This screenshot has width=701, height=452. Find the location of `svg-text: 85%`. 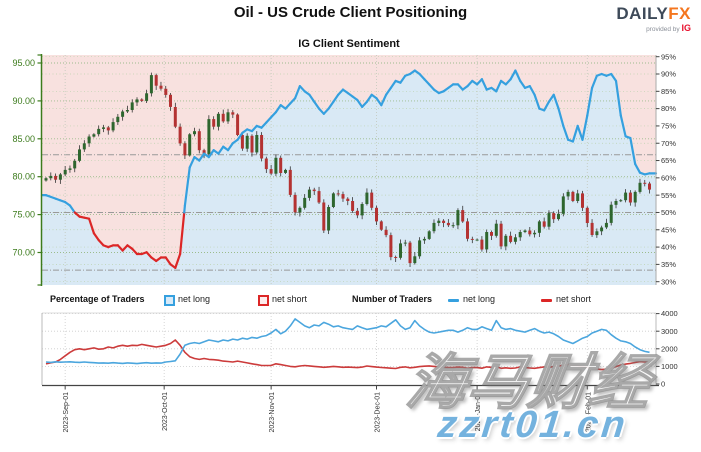

svg-text: 85% is located at coordinates (668, 91).